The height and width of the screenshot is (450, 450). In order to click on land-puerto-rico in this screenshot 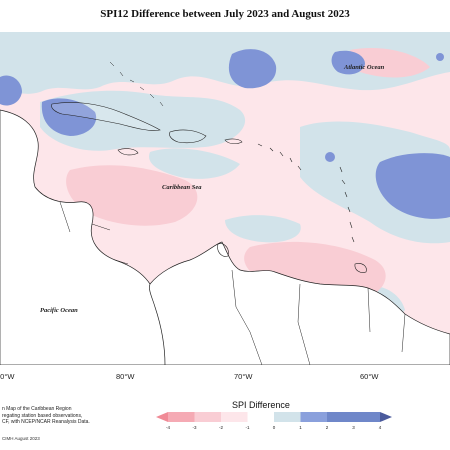, I will do `click(233, 141)`.